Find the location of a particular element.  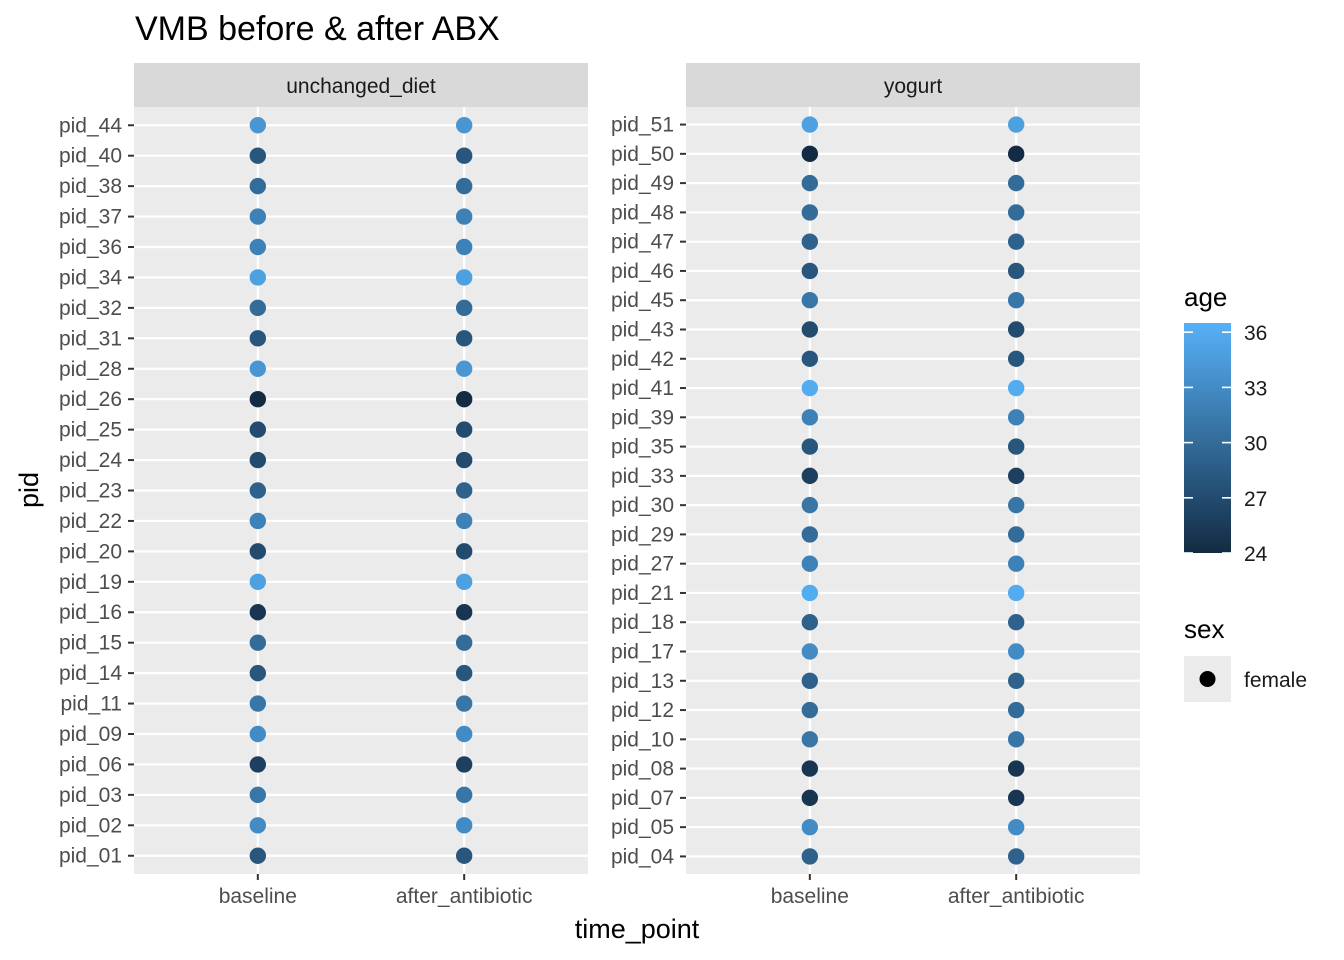

y-tick-label: pid_44 is located at coordinates (90, 125).